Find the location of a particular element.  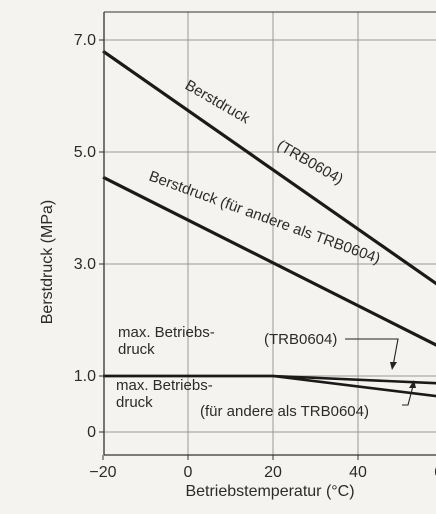

y-tick-label: 1.0 is located at coordinates (85, 376).